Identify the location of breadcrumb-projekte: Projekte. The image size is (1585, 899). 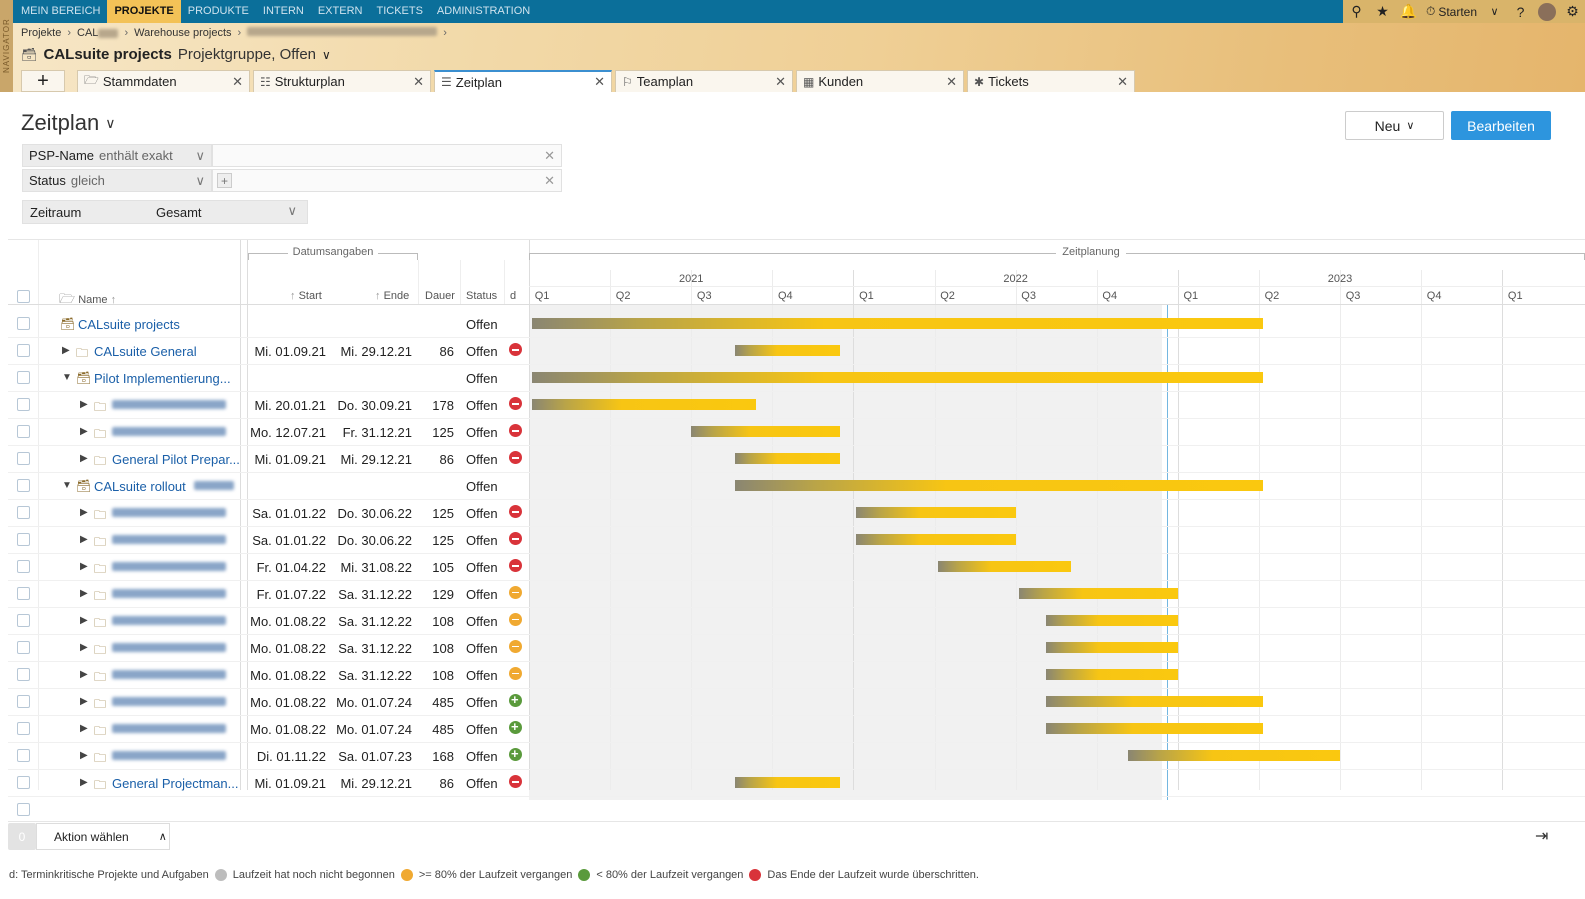
(41, 33).